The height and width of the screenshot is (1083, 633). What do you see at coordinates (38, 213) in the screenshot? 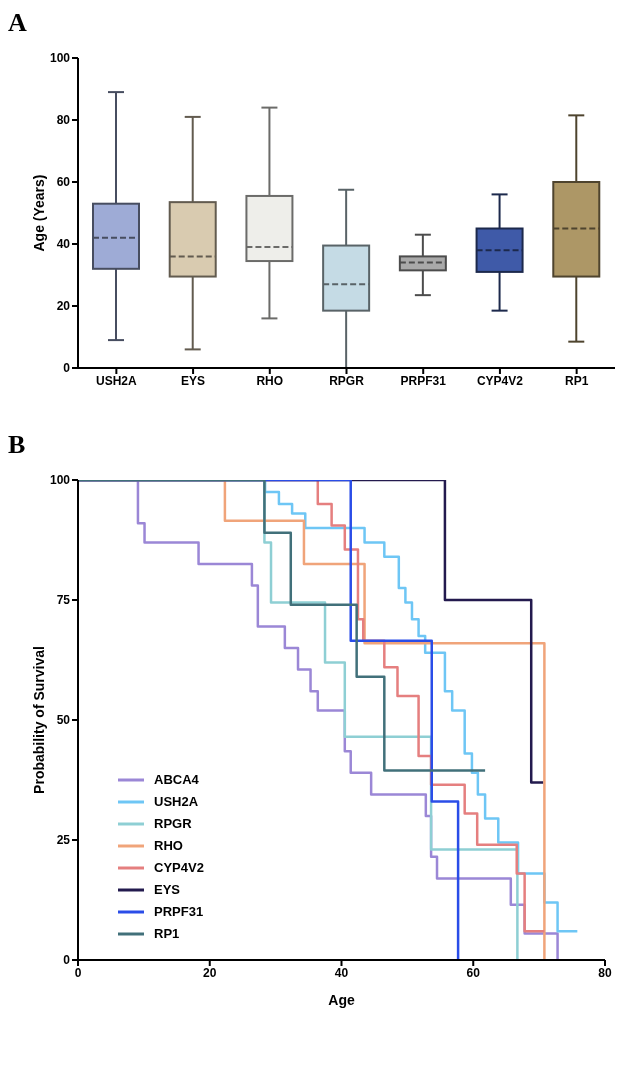
I see `y-axis-title: Age (Years)` at bounding box center [38, 213].